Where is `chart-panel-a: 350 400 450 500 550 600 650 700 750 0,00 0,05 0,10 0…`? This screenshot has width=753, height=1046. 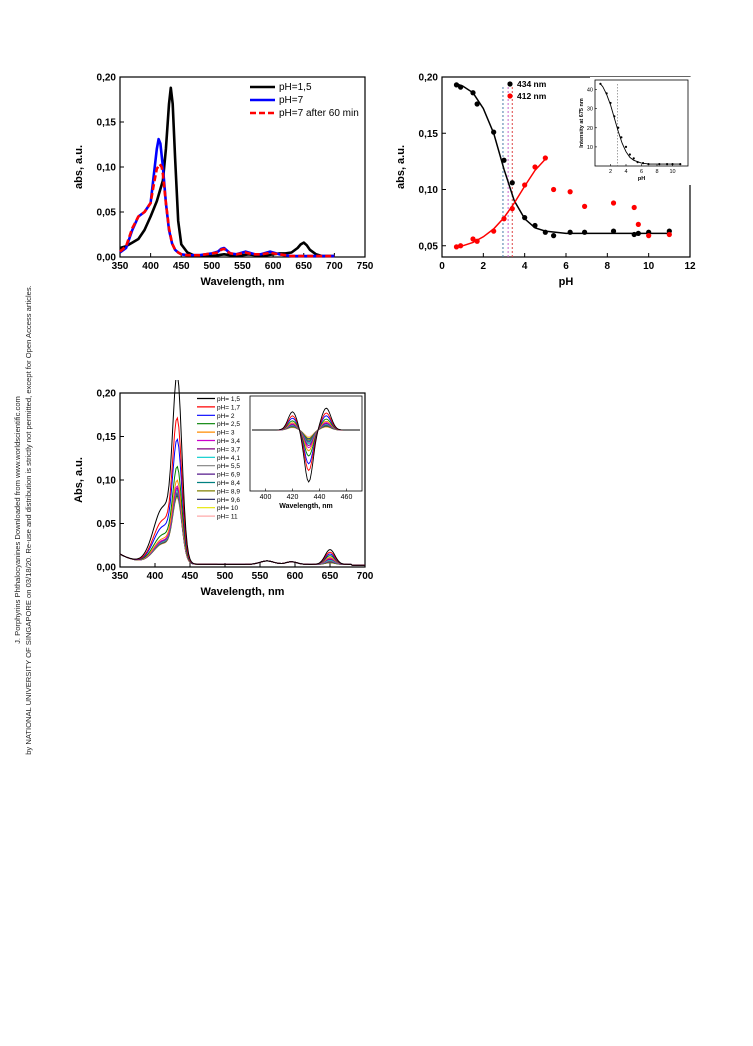
chart-panel-a: 350 400 450 500 550 600 650 700 750 0,00 0,05 0,10 0… is located at coordinates (223, 181).